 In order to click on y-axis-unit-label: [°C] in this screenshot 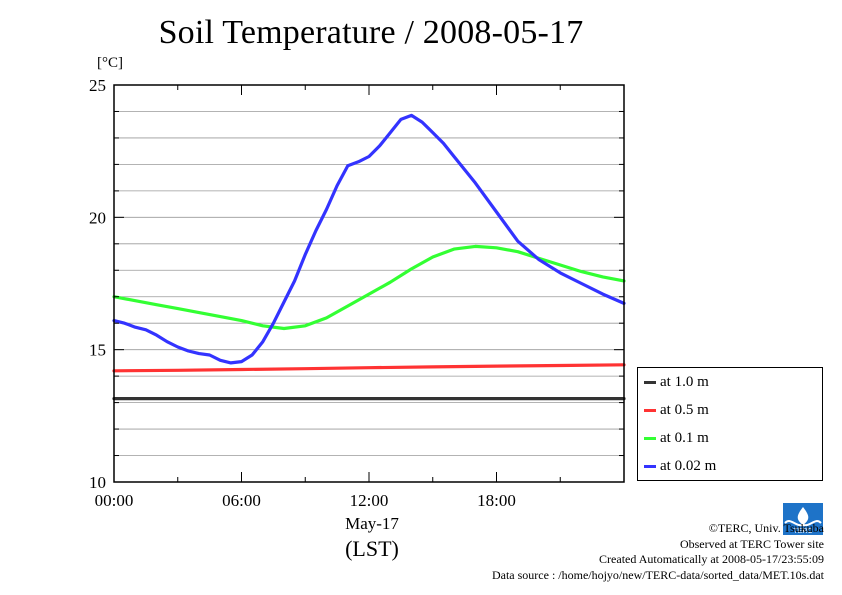, I will do `click(110, 63)`.